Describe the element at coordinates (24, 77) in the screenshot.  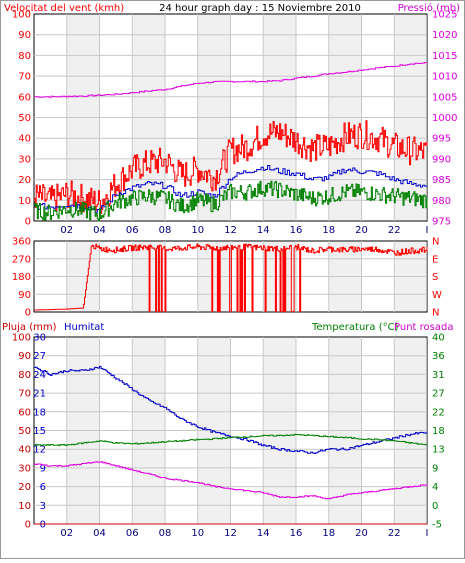
I see `y-left-tick-label: 70` at that location.